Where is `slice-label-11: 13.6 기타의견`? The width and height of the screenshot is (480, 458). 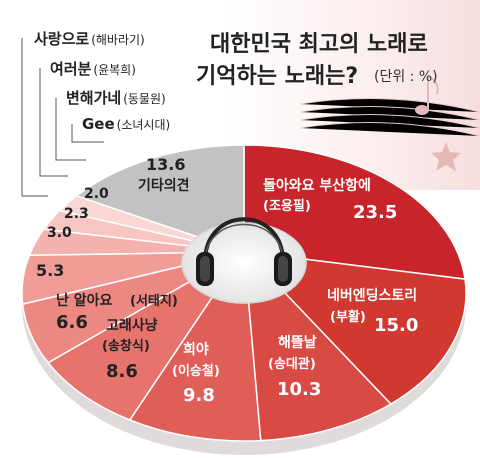 slice-label-11: 13.6 기타의견 is located at coordinates (164, 174).